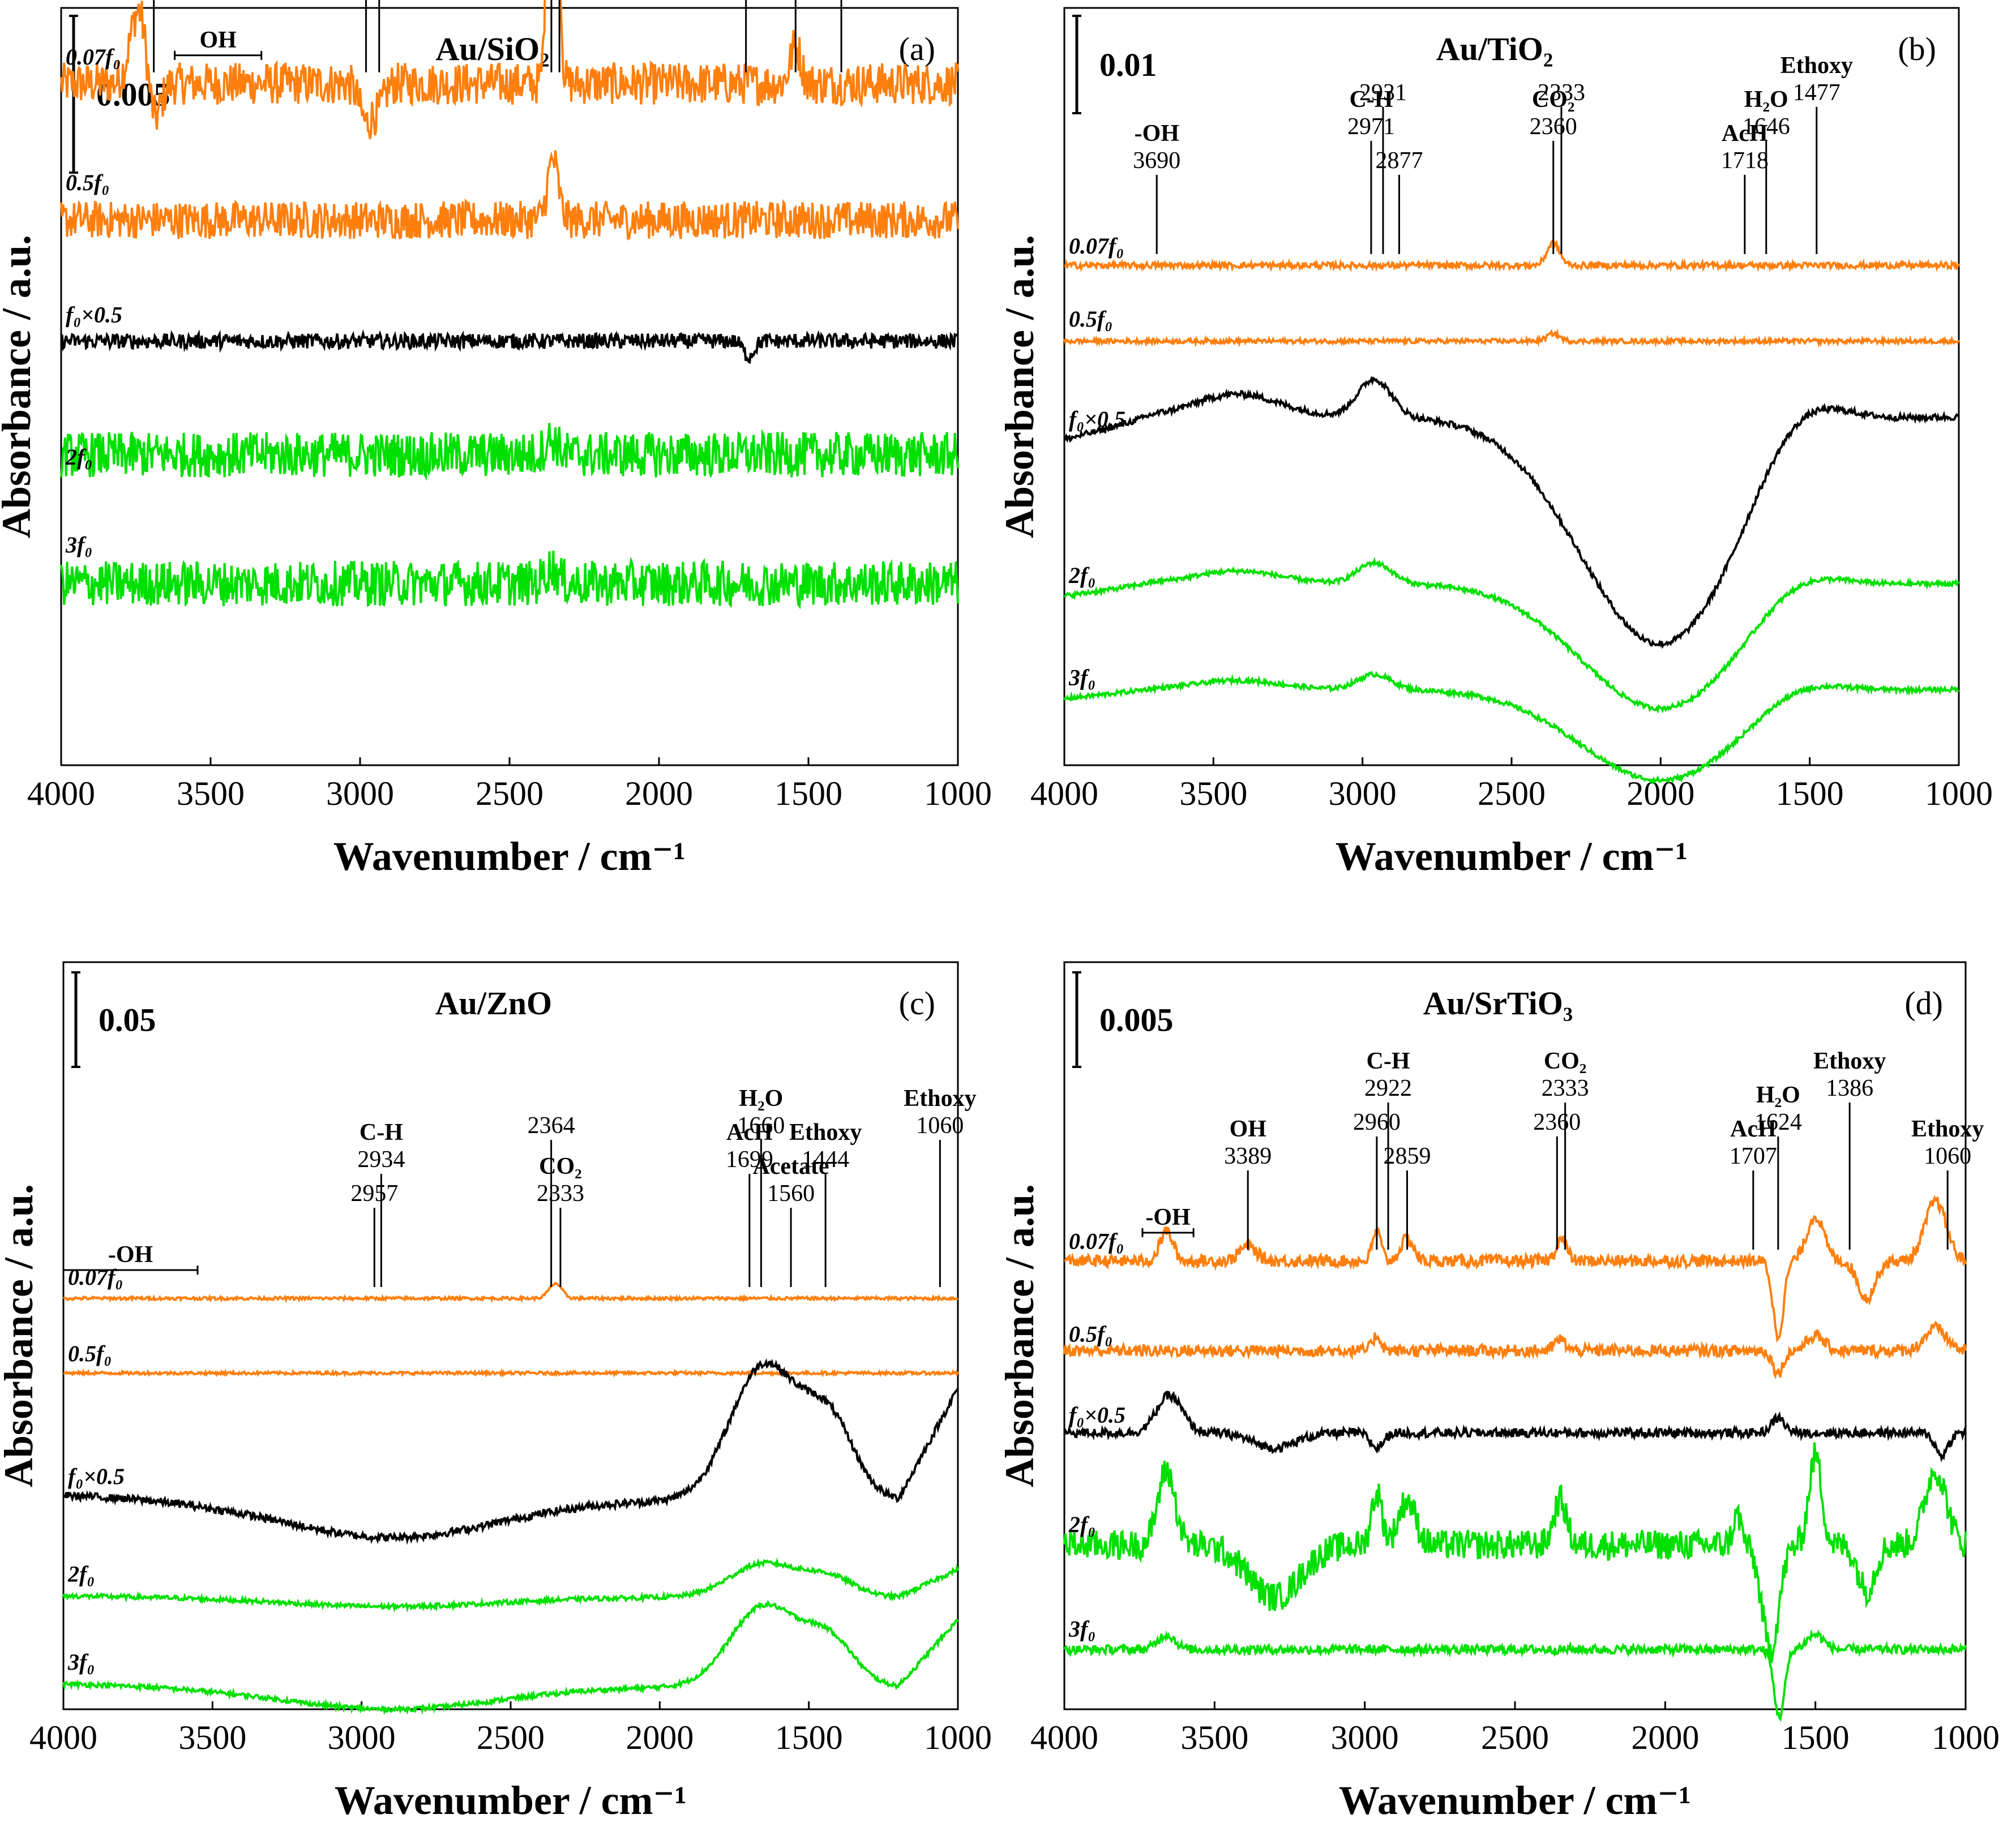 Image resolution: width=2016 pixels, height=1840 pixels. What do you see at coordinates (1778, 1095) in the screenshot?
I see `annotation-name: H₂O` at bounding box center [1778, 1095].